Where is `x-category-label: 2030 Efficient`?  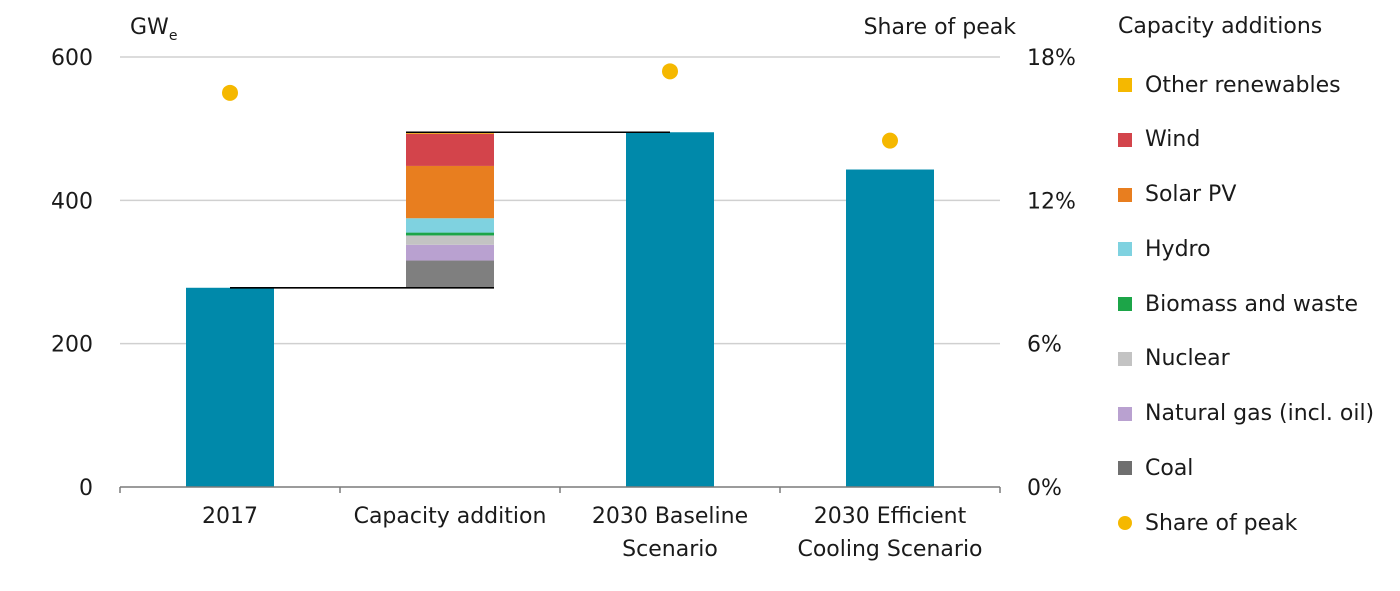
x-category-label: 2030 Efficient is located at coordinates (890, 516).